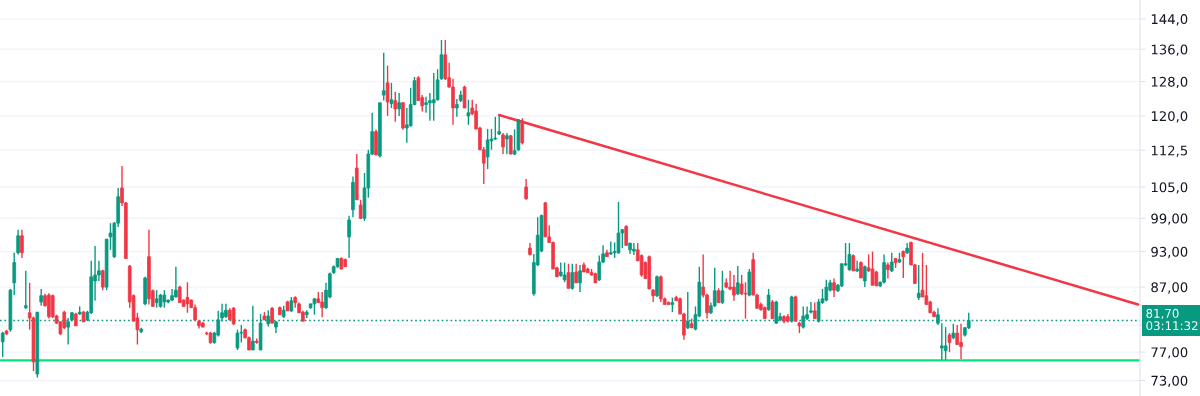 The height and width of the screenshot is (396, 1200). What do you see at coordinates (1169, 381) in the screenshot?
I see `y-tick-label: 73,00` at bounding box center [1169, 381].